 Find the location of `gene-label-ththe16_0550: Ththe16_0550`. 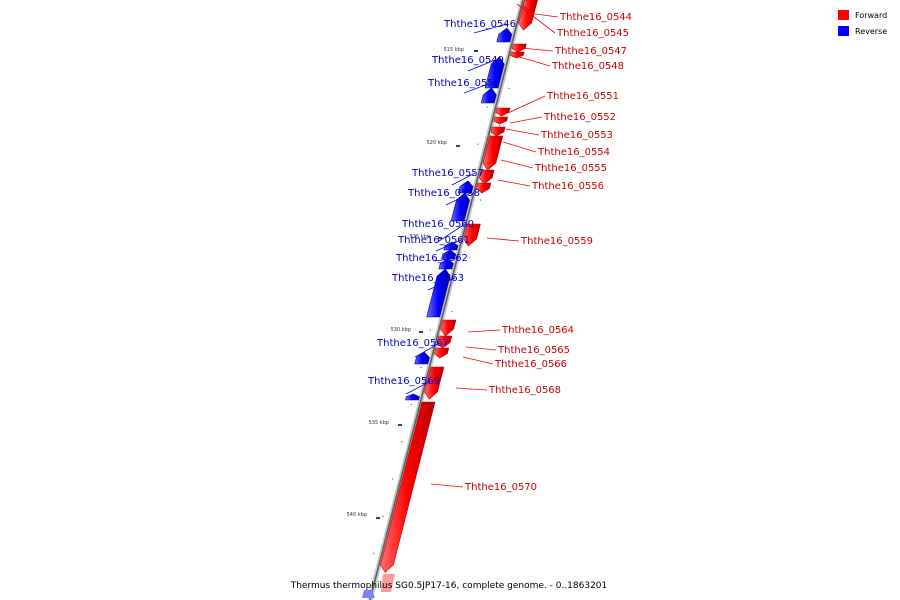

gene-label-ththe16_0550: Ththe16_0550 is located at coordinates (463, 83).